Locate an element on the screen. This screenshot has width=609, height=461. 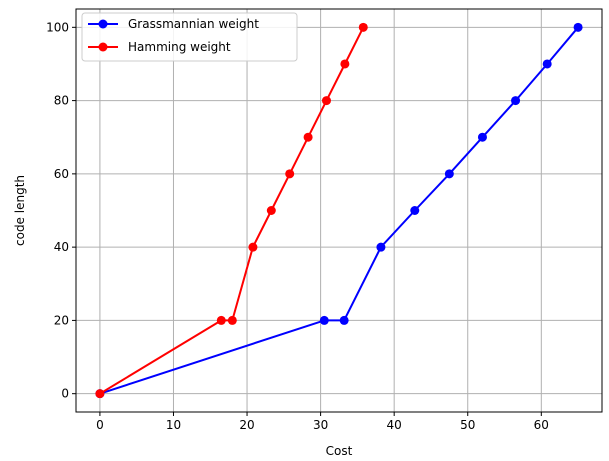
legend-box is located at coordinates (189, 37).